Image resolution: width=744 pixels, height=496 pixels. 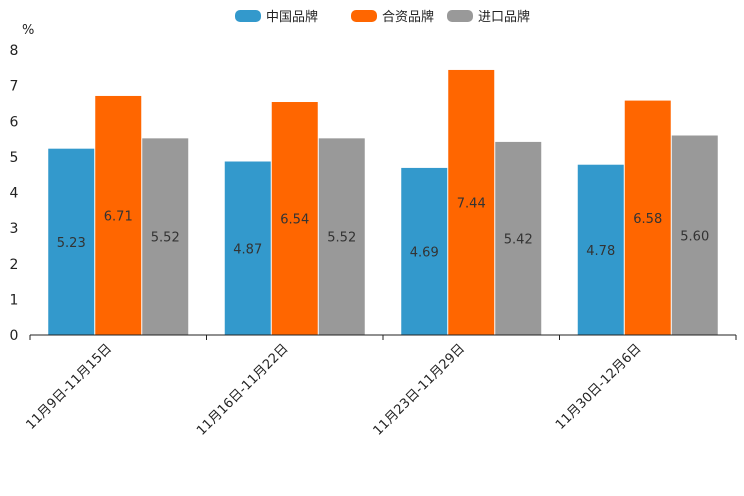 I want to click on bar-value-label: 5.42, so click(x=518, y=239).